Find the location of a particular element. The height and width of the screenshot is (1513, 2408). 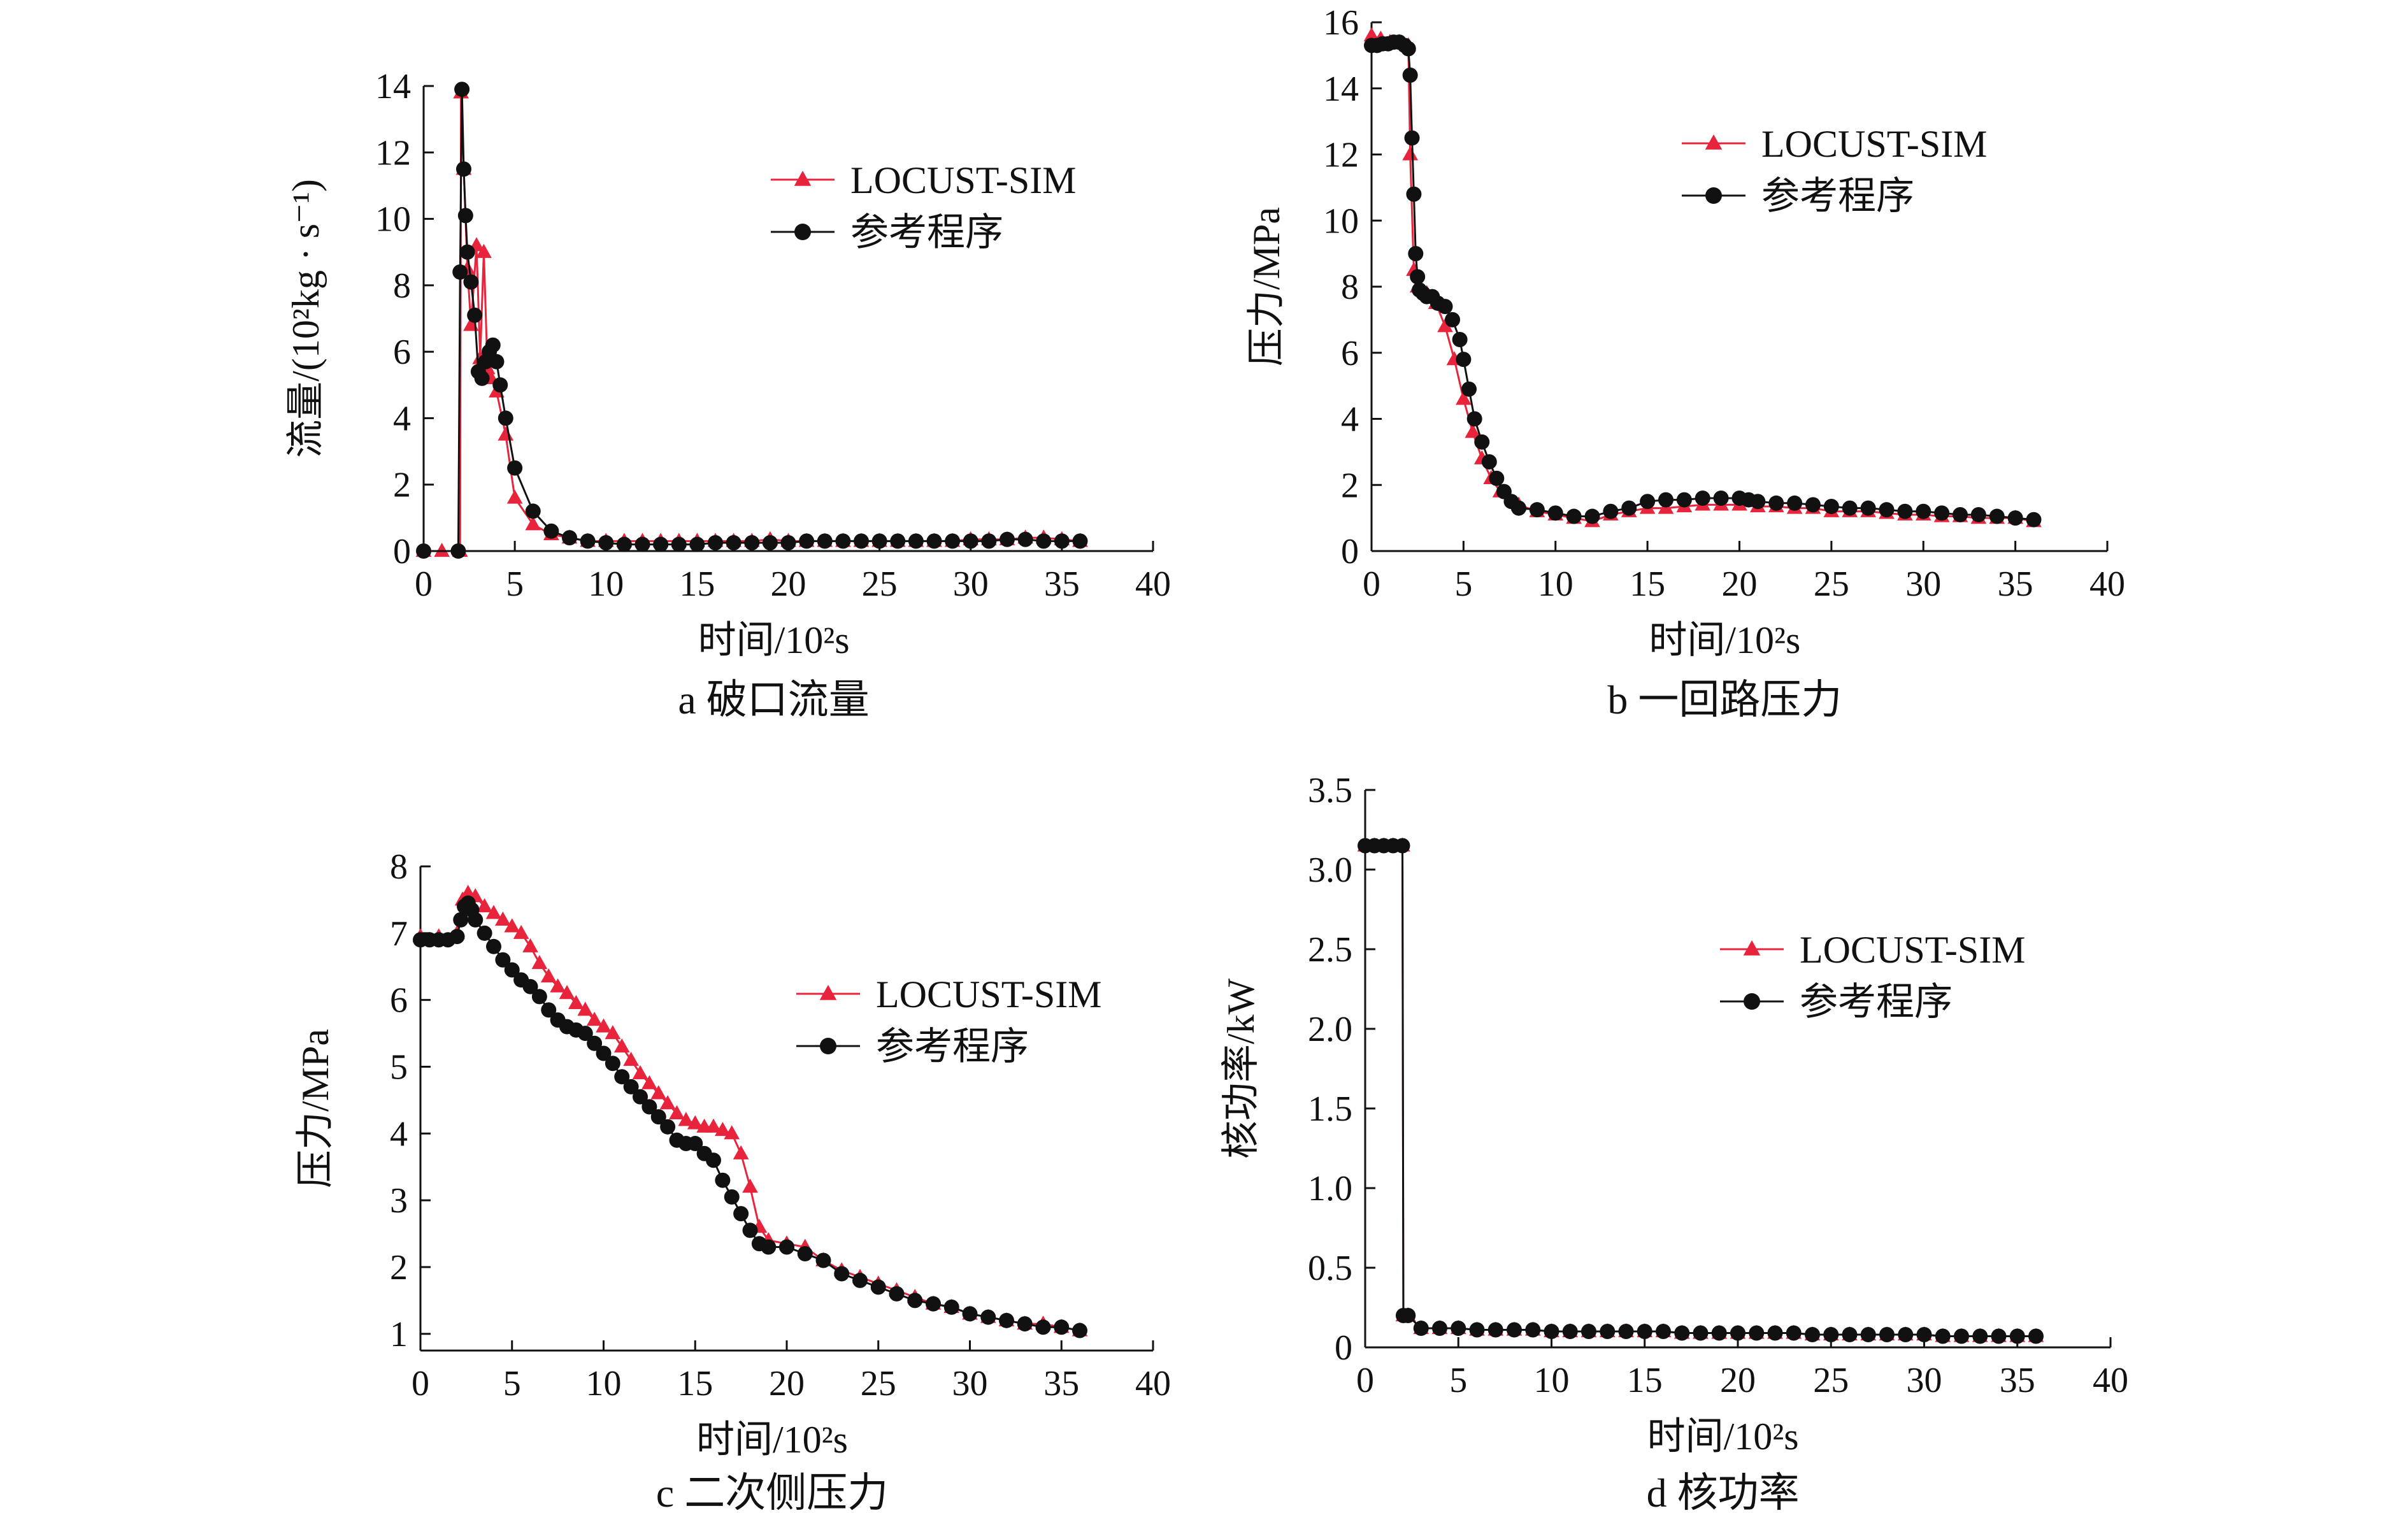

y-tick-label: 1 is located at coordinates (399, 1334).